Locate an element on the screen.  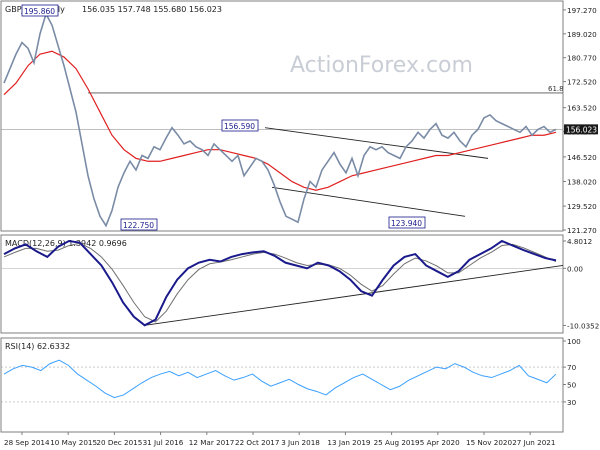
last-price-label: 156.023 is located at coordinates (581, 129).